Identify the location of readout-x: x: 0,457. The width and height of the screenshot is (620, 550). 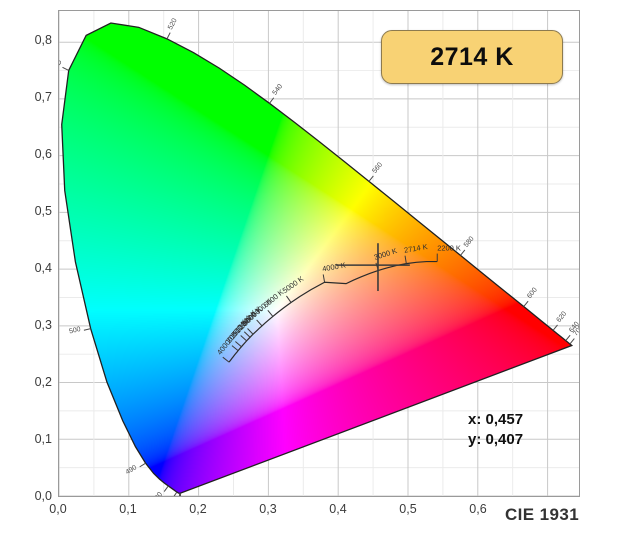
(496, 419).